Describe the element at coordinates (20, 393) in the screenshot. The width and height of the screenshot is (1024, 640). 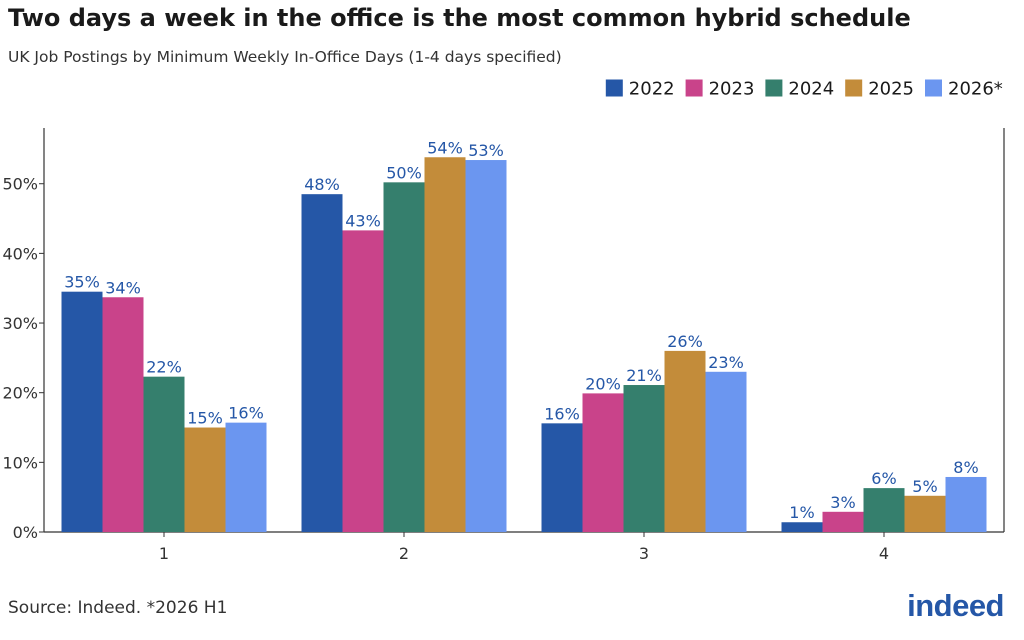
I see `y-tick-label: 20%` at that location.